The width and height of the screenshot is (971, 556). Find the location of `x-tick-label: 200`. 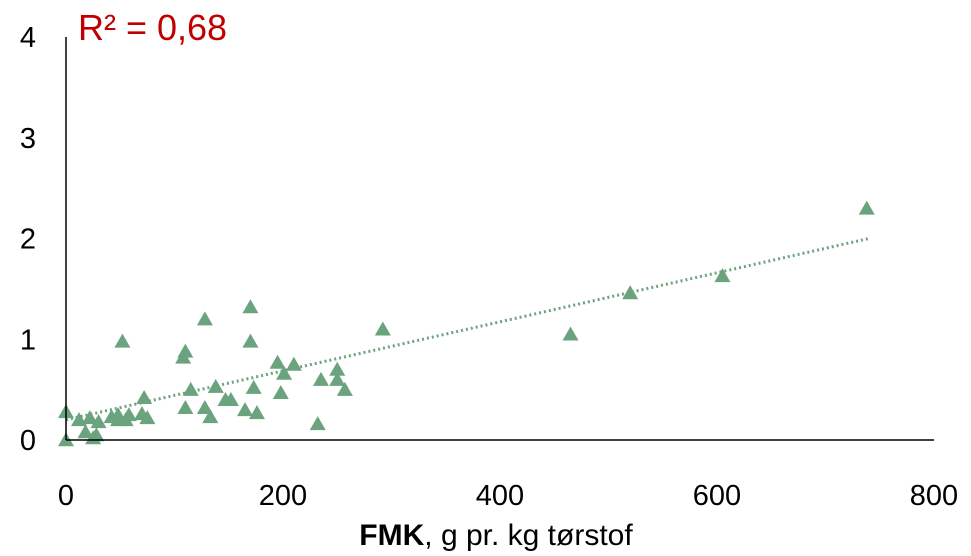

x-tick-label: 200 is located at coordinates (283, 496).